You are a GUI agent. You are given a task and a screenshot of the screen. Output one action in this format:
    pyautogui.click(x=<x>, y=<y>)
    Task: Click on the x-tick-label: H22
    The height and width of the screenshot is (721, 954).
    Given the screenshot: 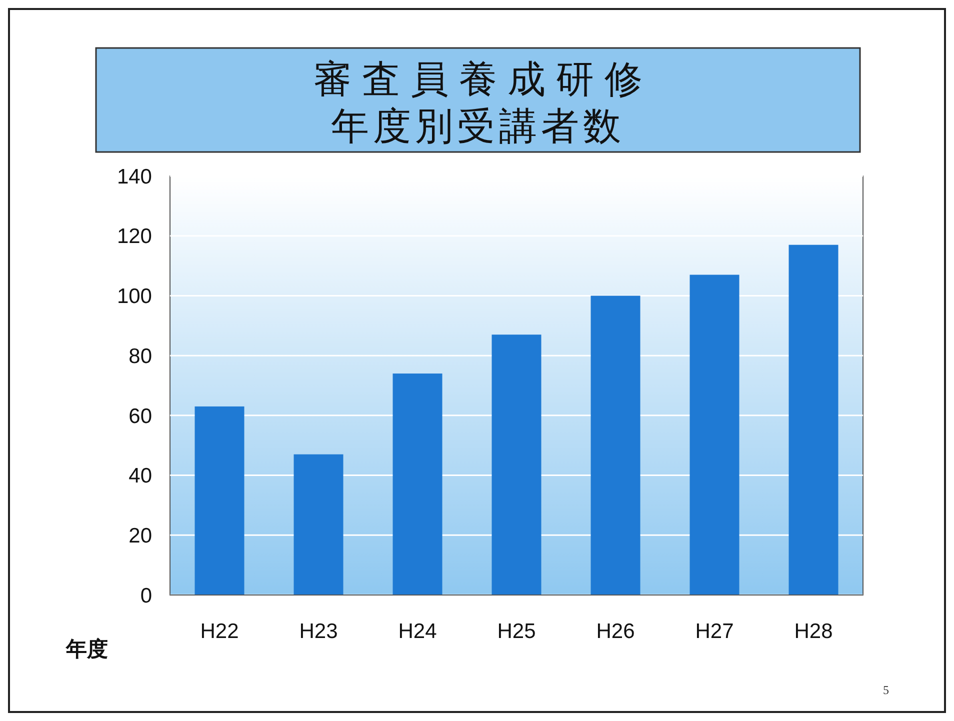 What is the action you would take?
    pyautogui.click(x=219, y=631)
    